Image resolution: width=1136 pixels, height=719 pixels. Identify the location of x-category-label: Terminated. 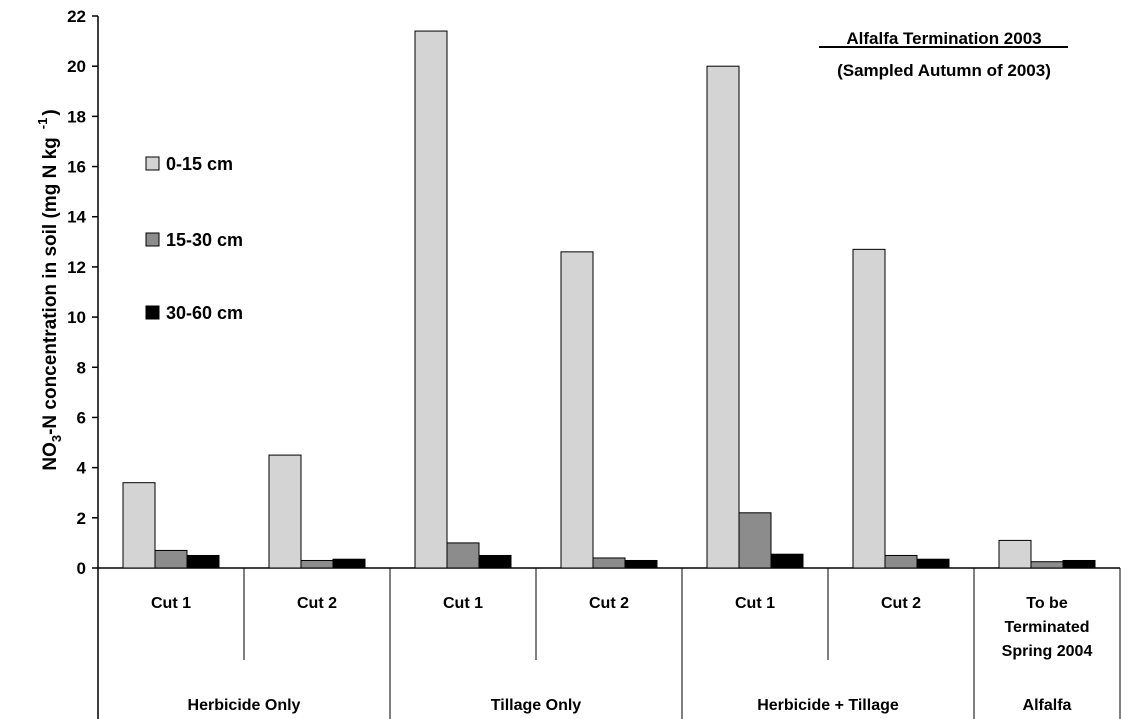
(1046, 627).